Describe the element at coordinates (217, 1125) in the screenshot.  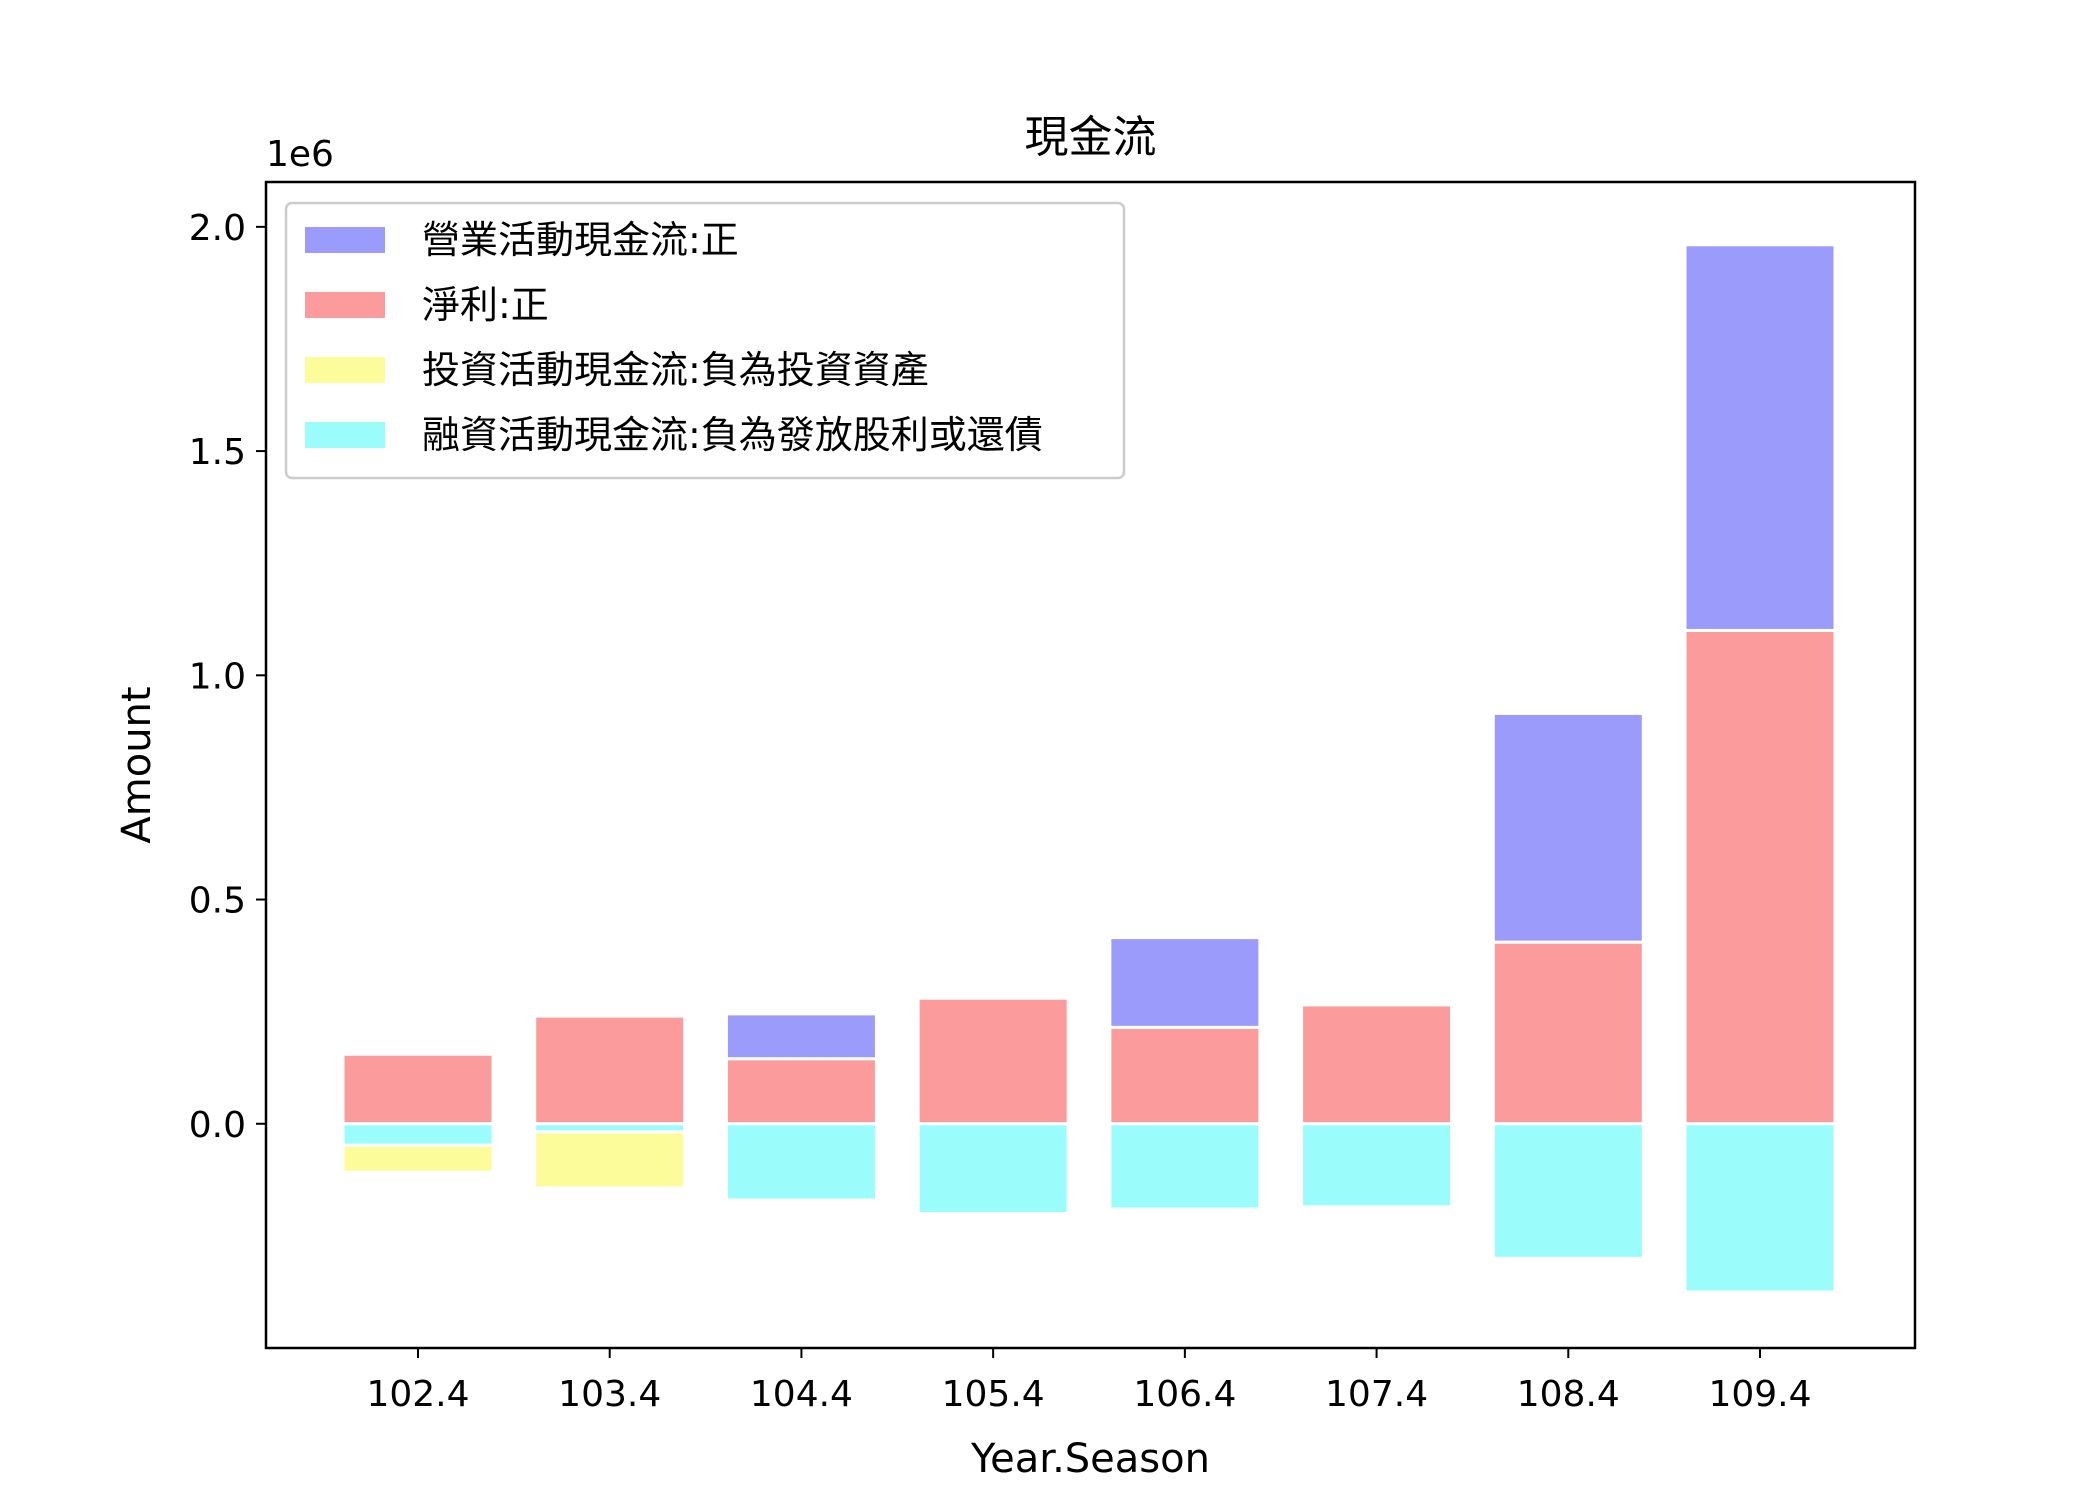
I see `y-tick-label: 0.0` at that location.